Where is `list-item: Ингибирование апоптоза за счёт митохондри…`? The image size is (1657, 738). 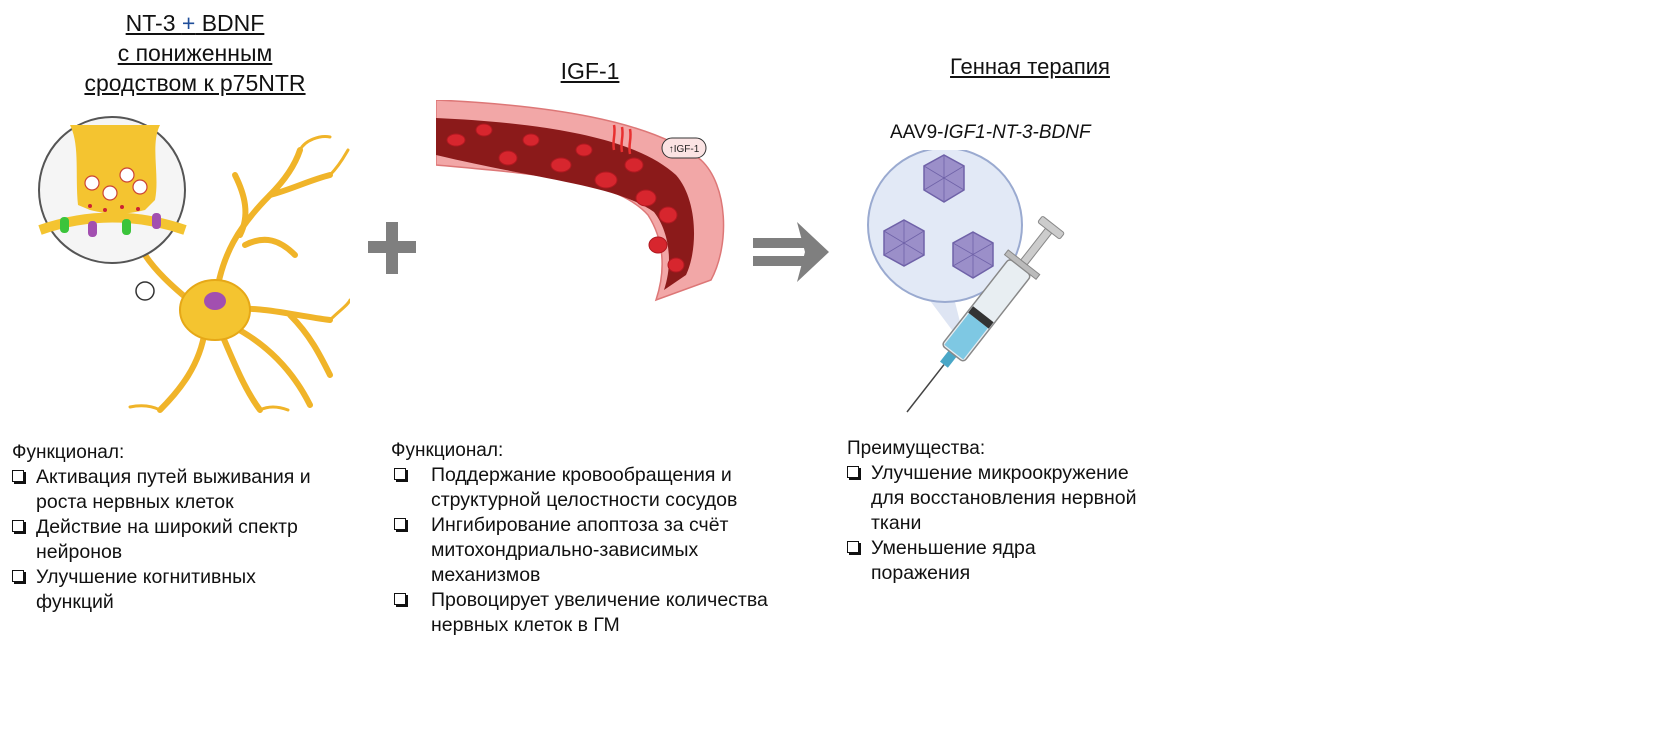
list-item: Ингибирование апоптоза за счёт митохондри… is located at coordinates (601, 550).